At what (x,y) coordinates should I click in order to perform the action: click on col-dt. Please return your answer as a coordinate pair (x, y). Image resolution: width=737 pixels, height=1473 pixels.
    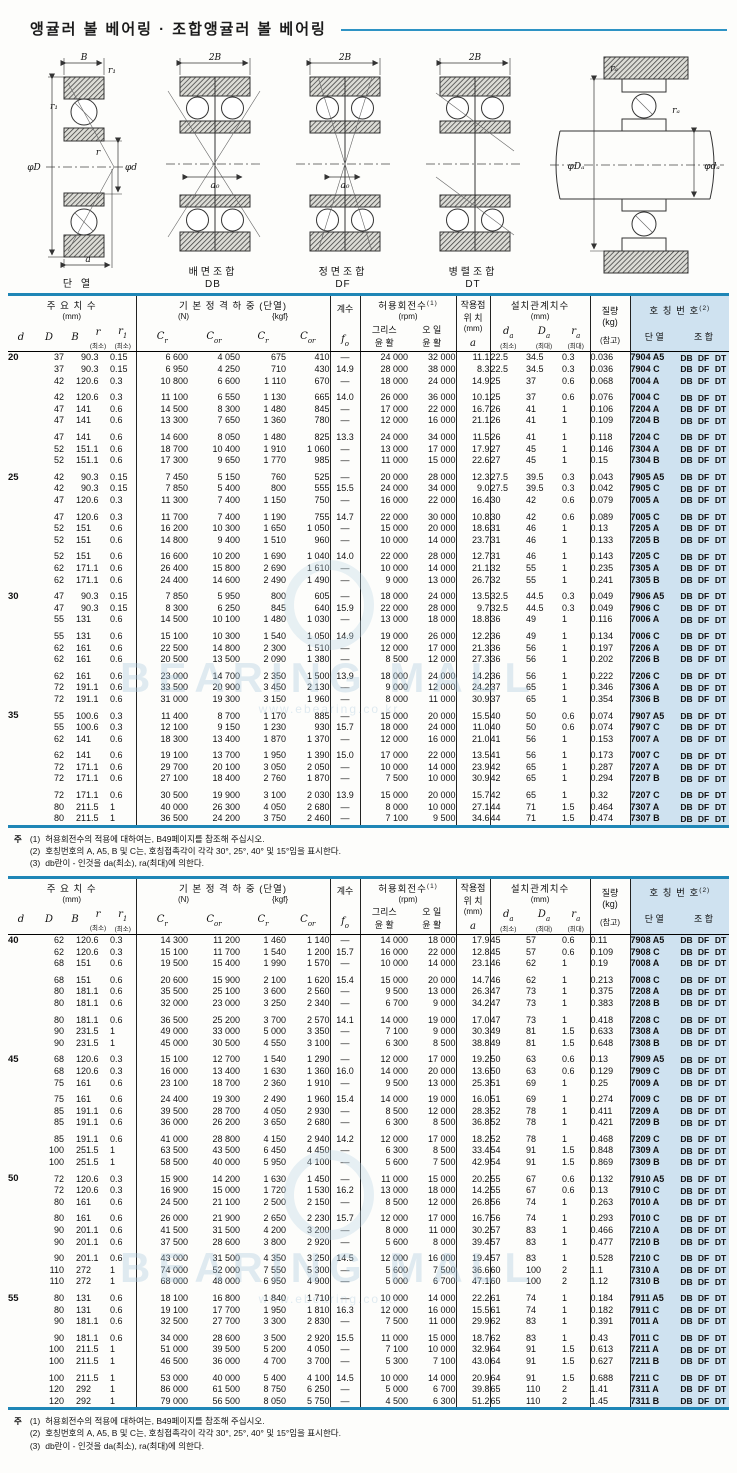
    Looking at the image, I should click on (721, 972).